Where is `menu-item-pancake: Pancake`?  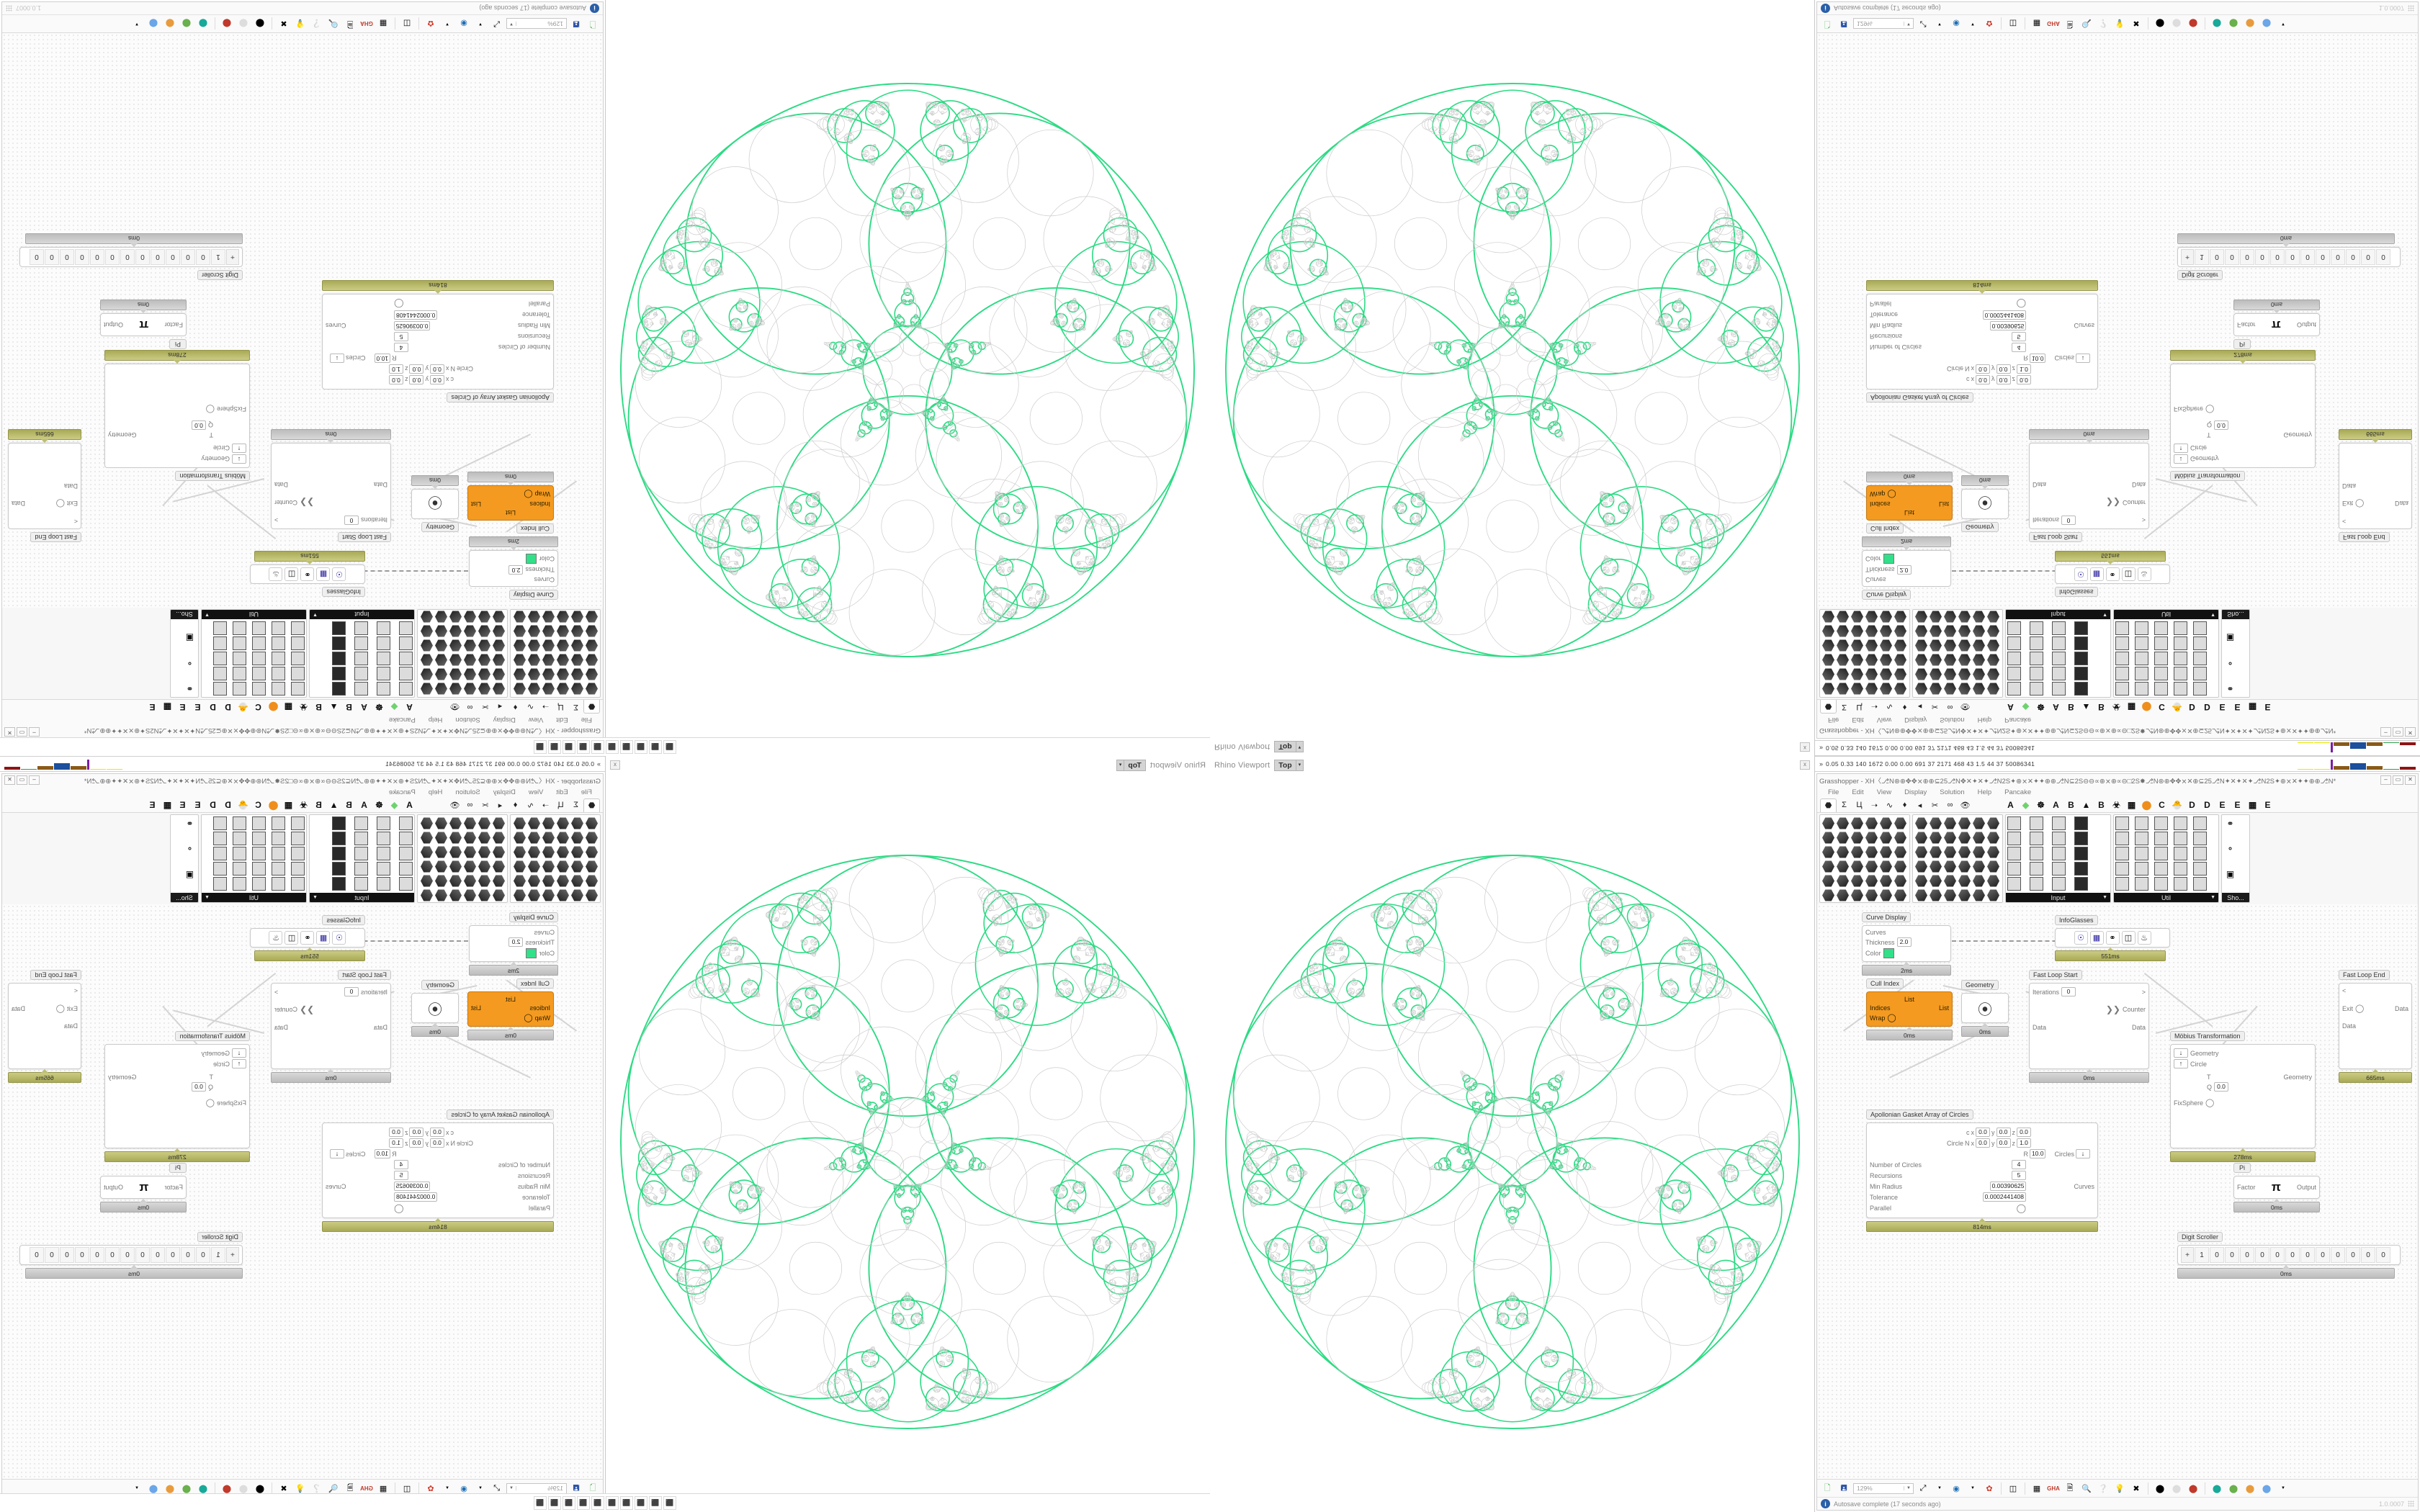
menu-item-pancake: Pancake is located at coordinates (402, 792).